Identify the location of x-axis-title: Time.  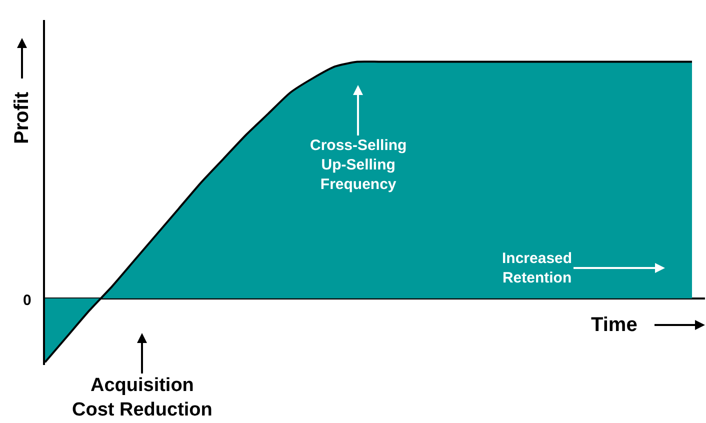
(614, 325).